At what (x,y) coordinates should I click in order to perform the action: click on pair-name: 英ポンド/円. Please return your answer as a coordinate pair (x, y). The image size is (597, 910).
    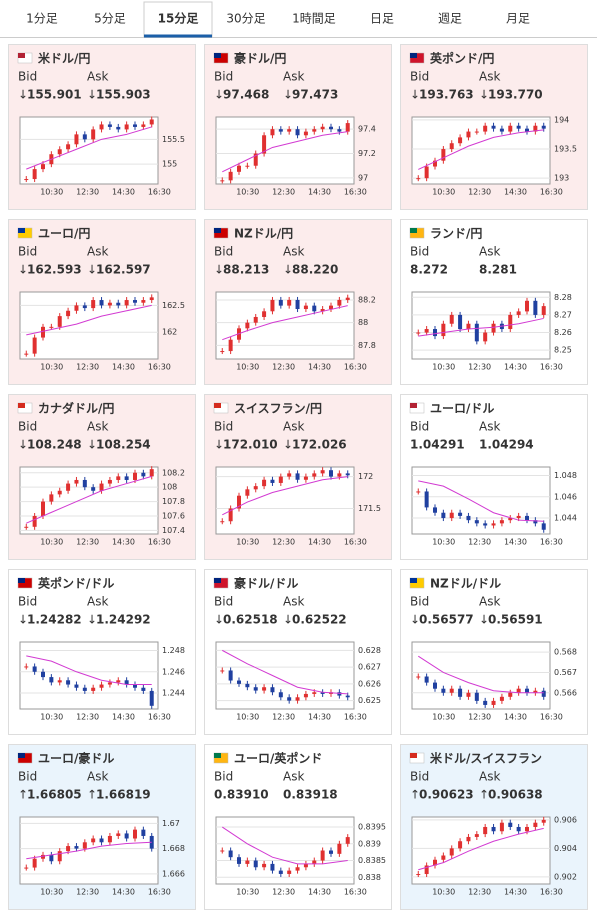
    Looking at the image, I should click on (462, 58).